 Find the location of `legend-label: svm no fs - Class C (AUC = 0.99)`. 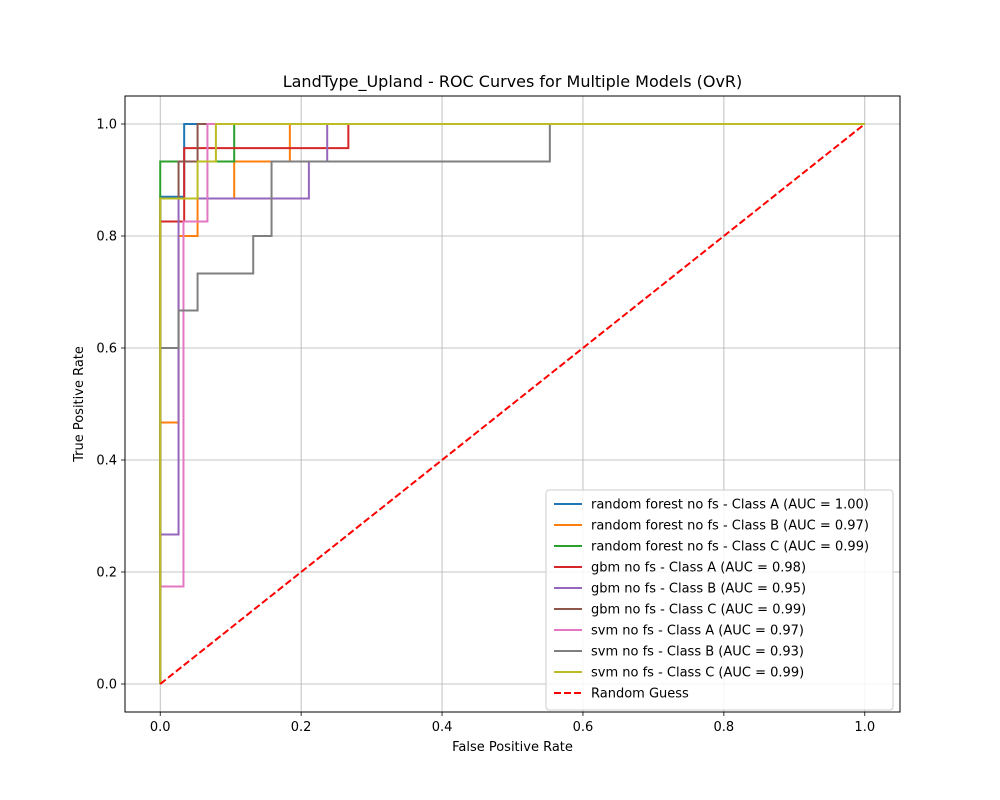

legend-label: svm no fs - Class C (AUC = 0.99) is located at coordinates (697, 673).